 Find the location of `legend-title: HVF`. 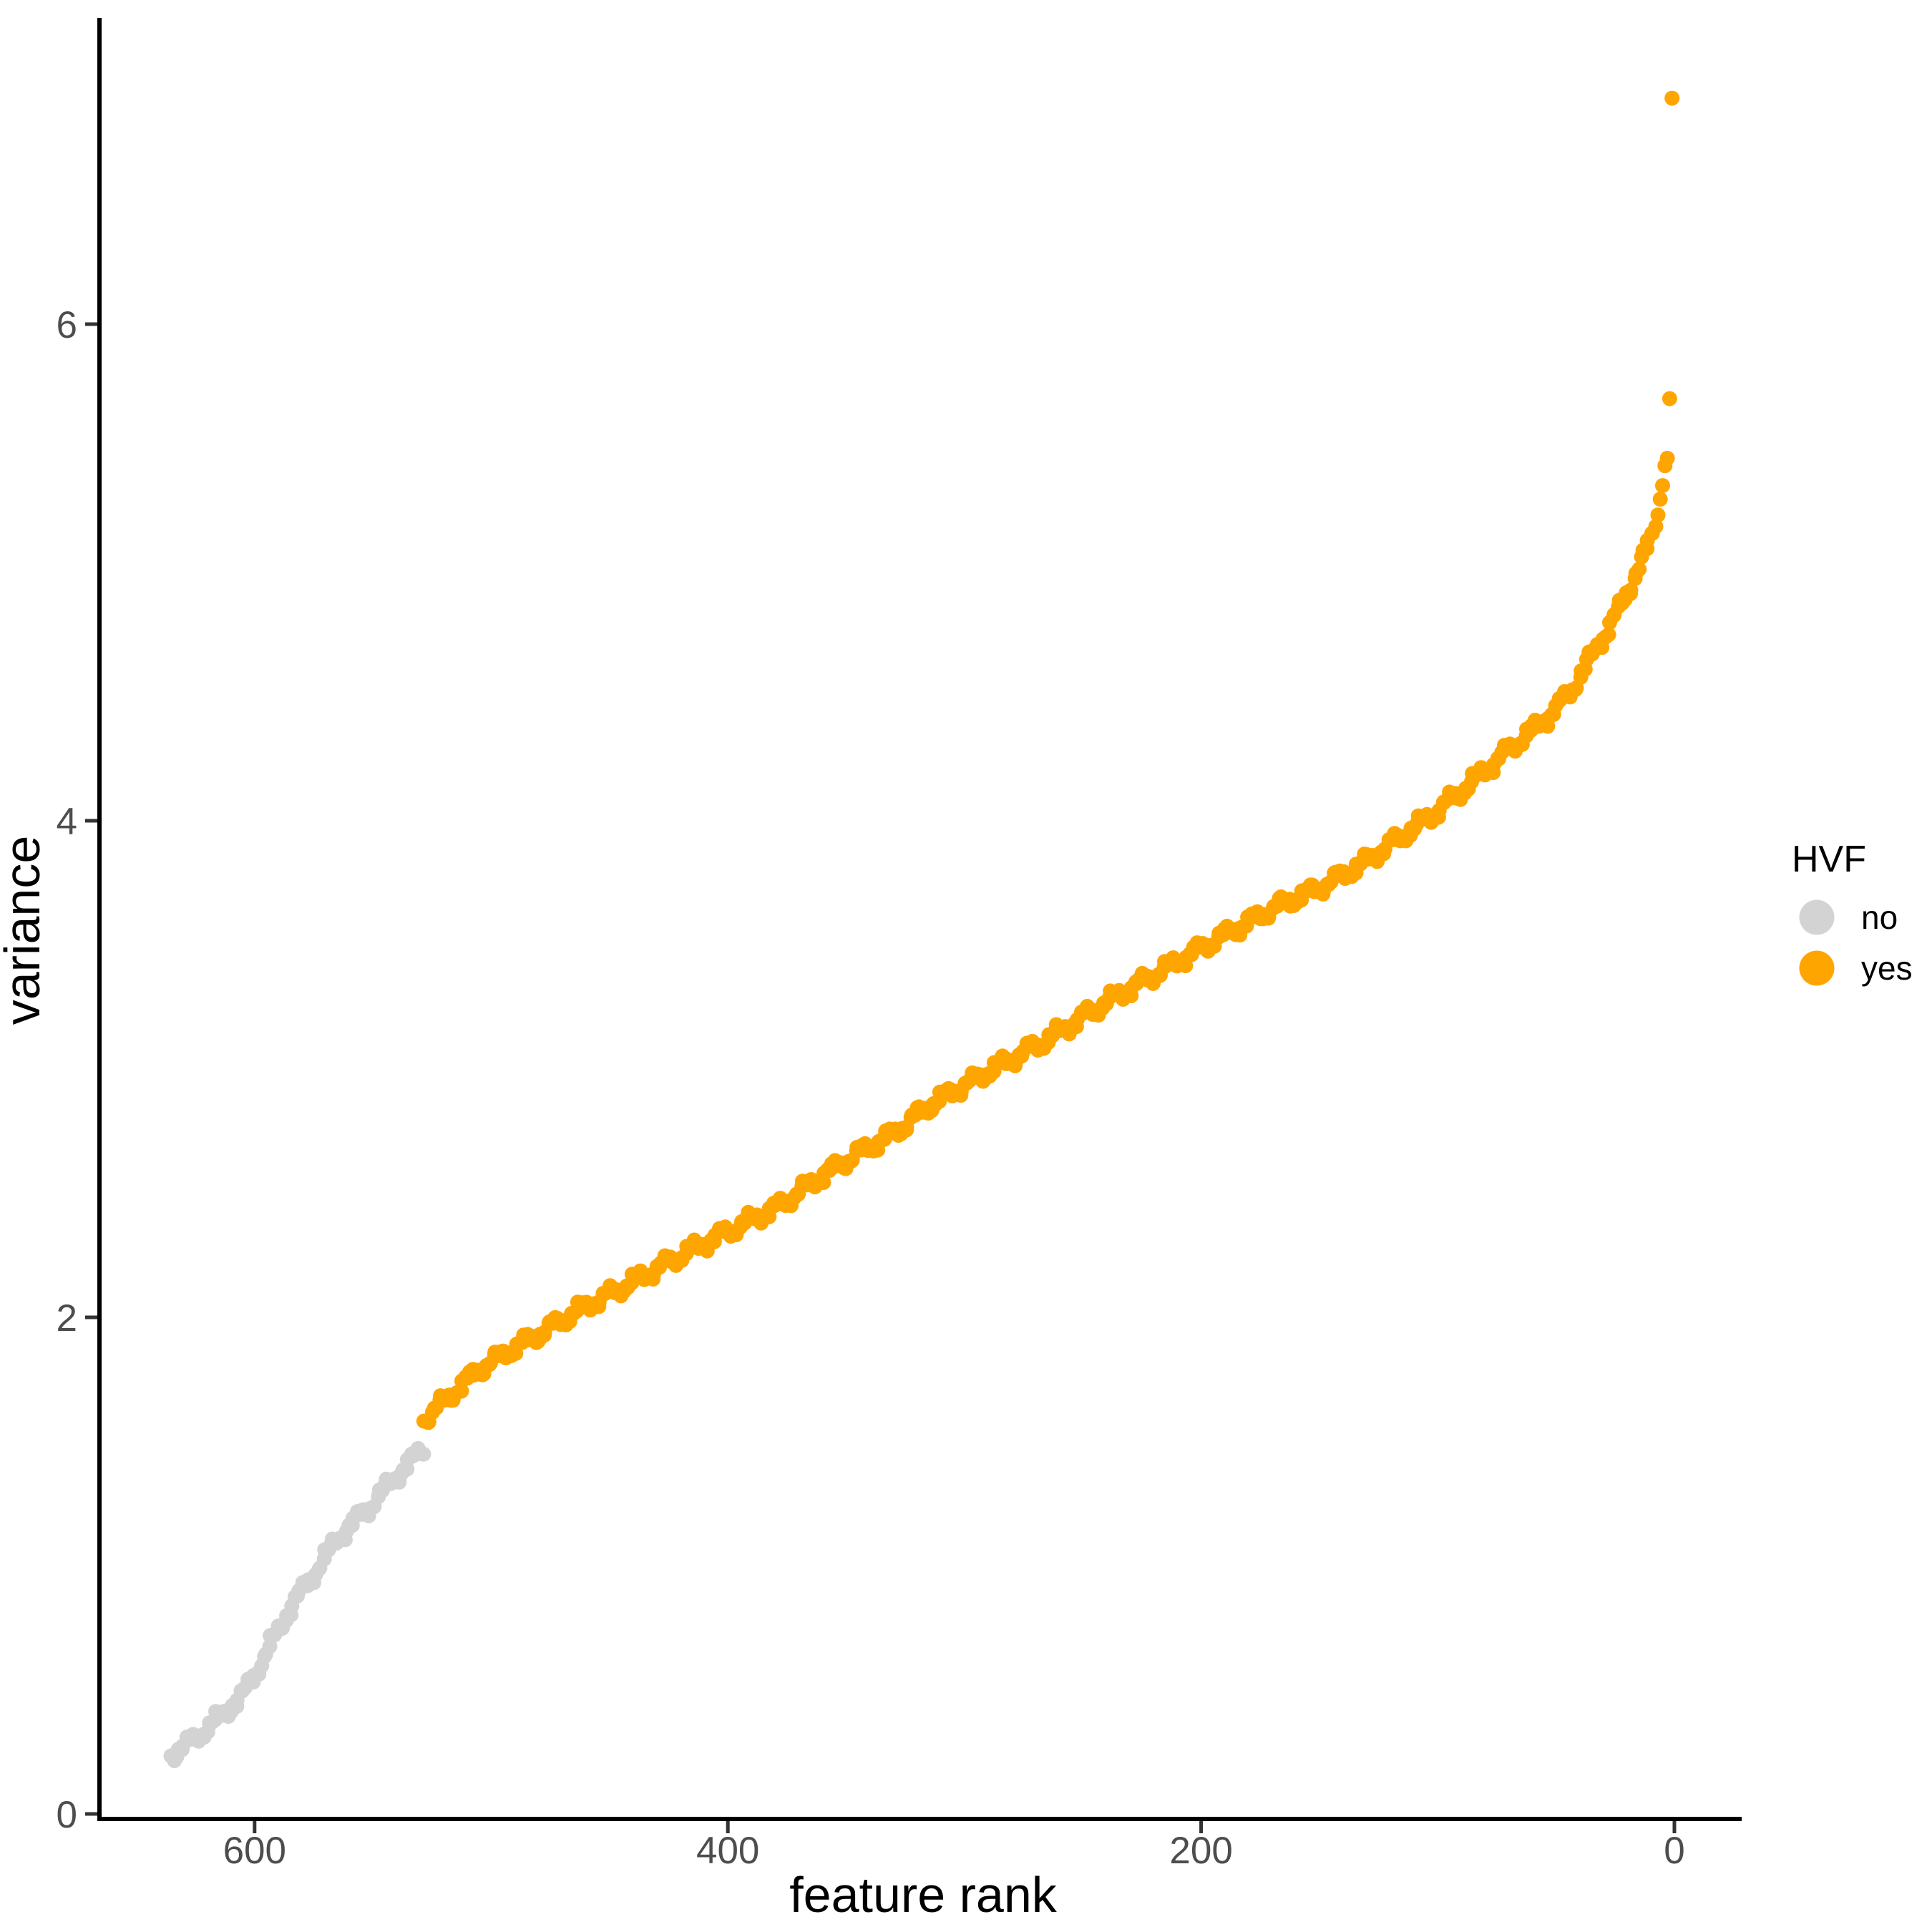

legend-title: HVF is located at coordinates (1829, 859).